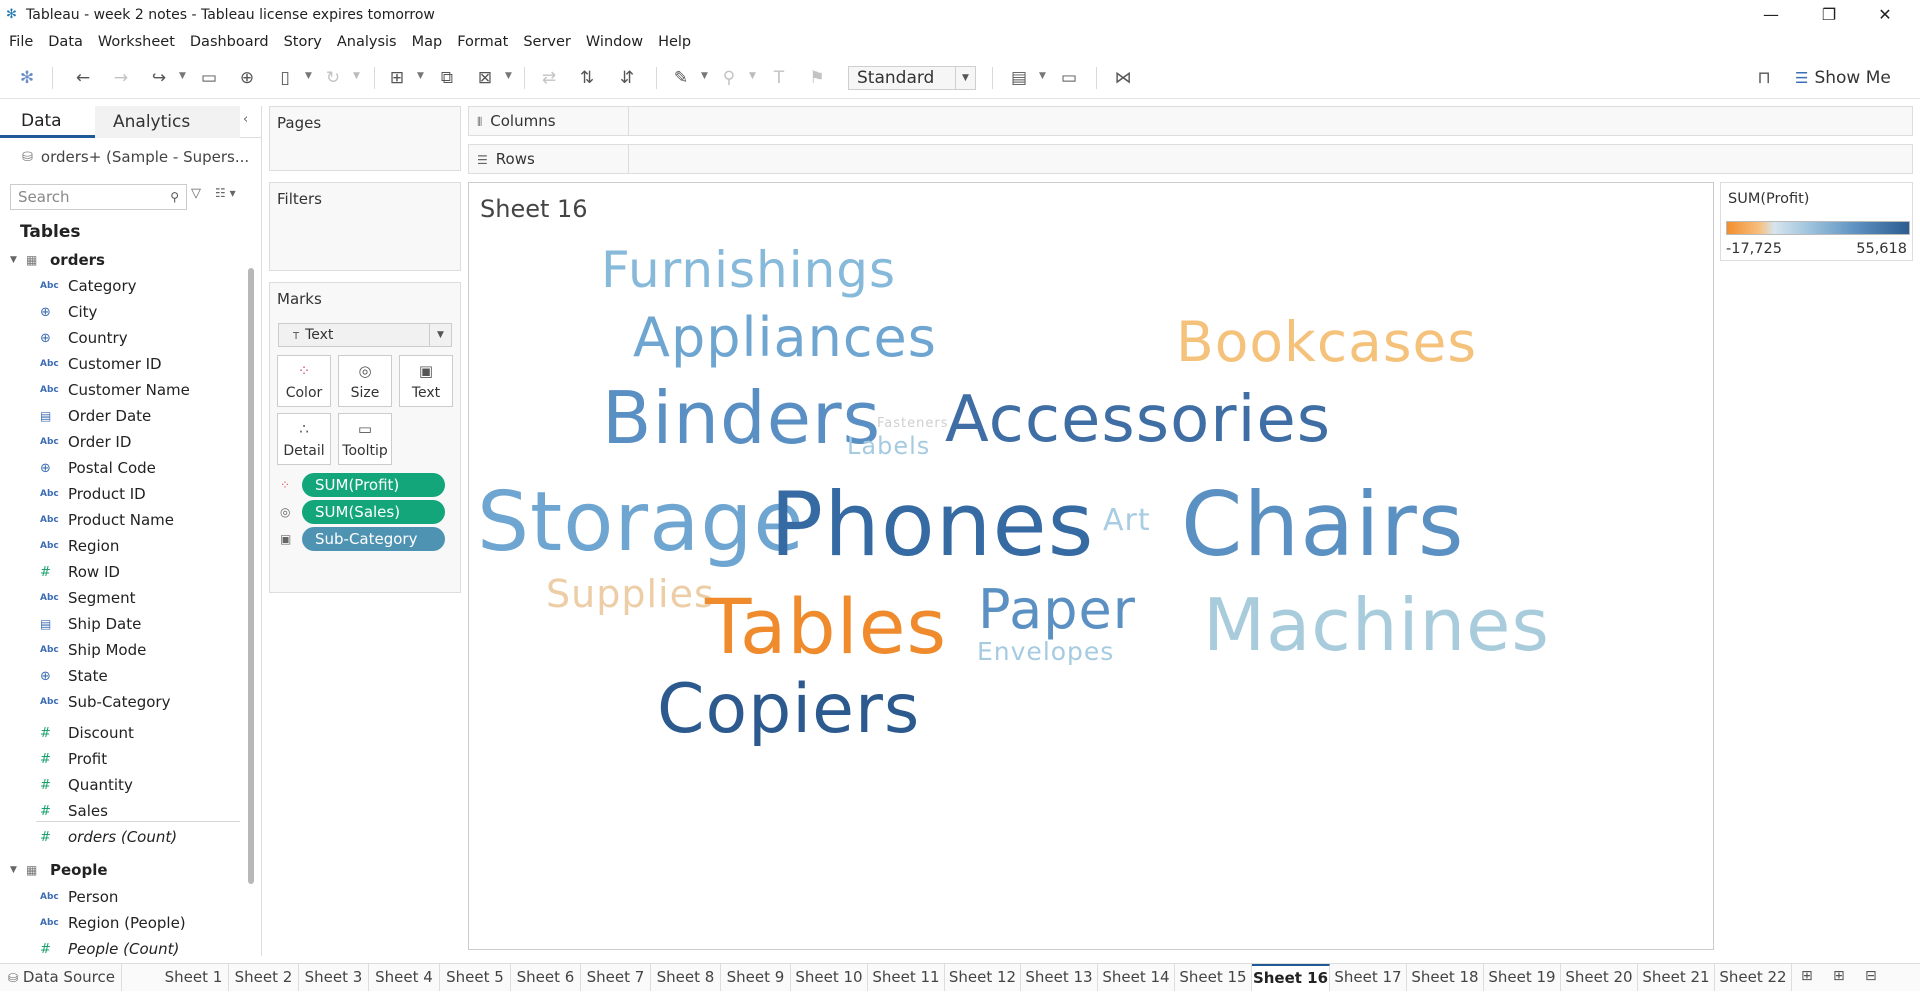  I want to click on field-item: Abc Customer Name, so click(115, 390).